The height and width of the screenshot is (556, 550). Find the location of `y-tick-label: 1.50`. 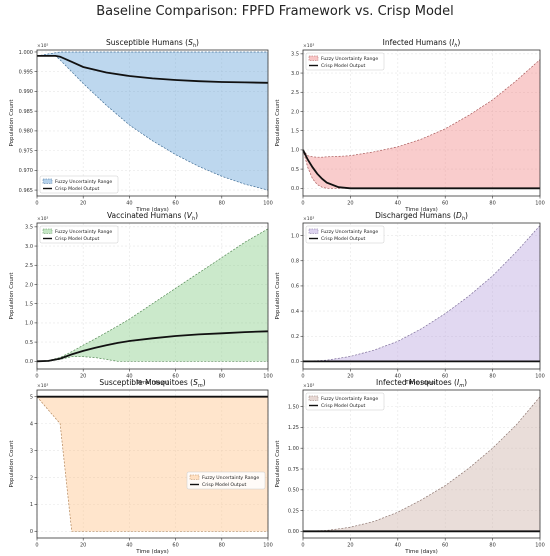

y-tick-label: 1.50 is located at coordinates (293, 407).